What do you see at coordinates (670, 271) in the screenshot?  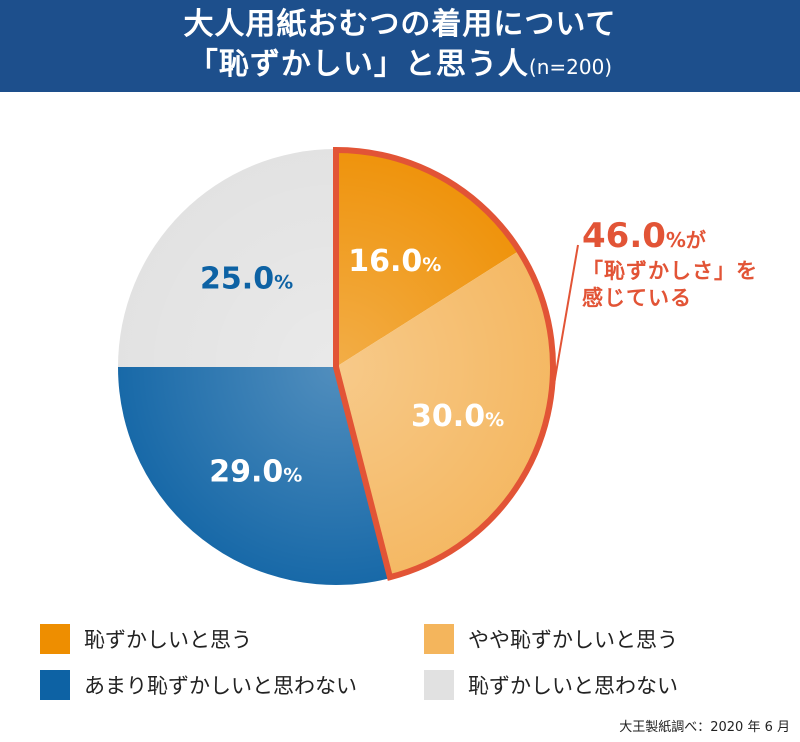 I see `callout-line2: 「恥ずかしさ」を` at bounding box center [670, 271].